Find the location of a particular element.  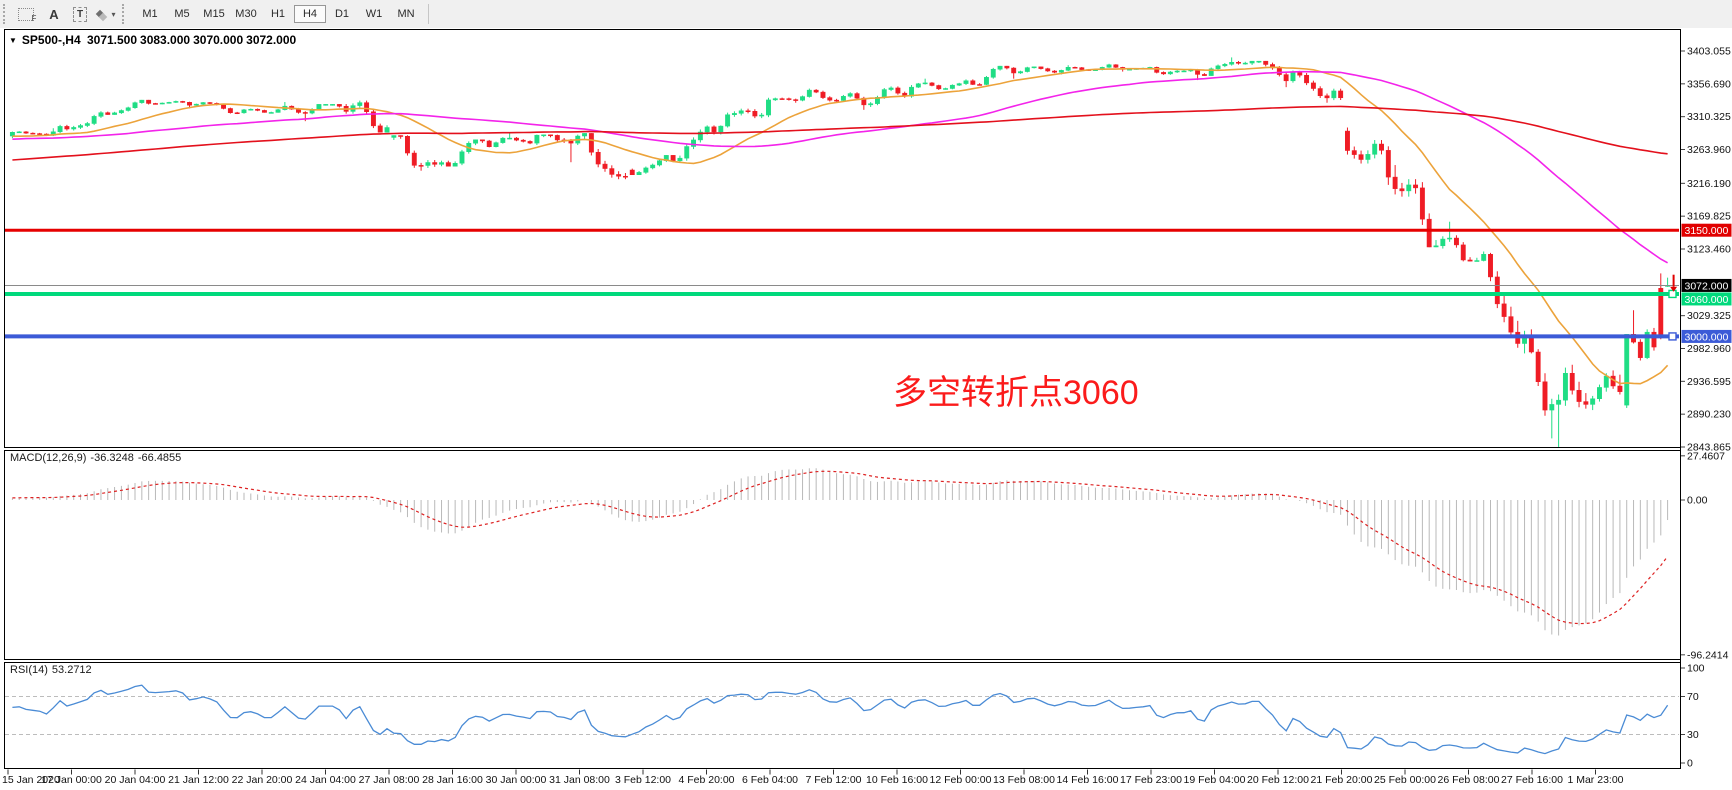

timeframe-toolbar: M1 M5 M15 M30 H1 H4 D1 W1 MN is located at coordinates (278, 14).